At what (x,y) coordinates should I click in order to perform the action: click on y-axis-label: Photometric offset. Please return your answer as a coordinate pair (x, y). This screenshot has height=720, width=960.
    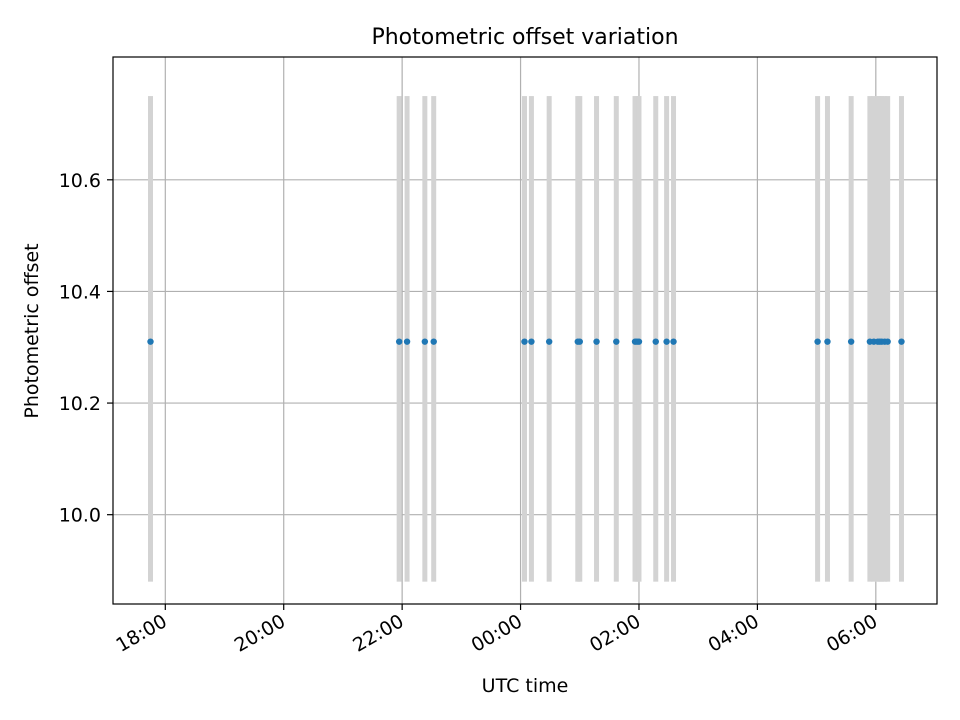
    Looking at the image, I should click on (32, 330).